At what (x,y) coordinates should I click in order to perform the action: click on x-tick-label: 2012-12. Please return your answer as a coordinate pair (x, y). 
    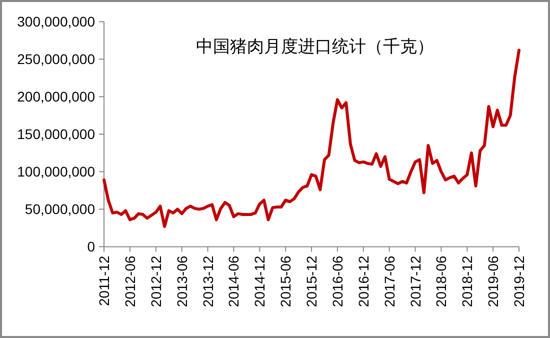
    Looking at the image, I should click on (156, 282).